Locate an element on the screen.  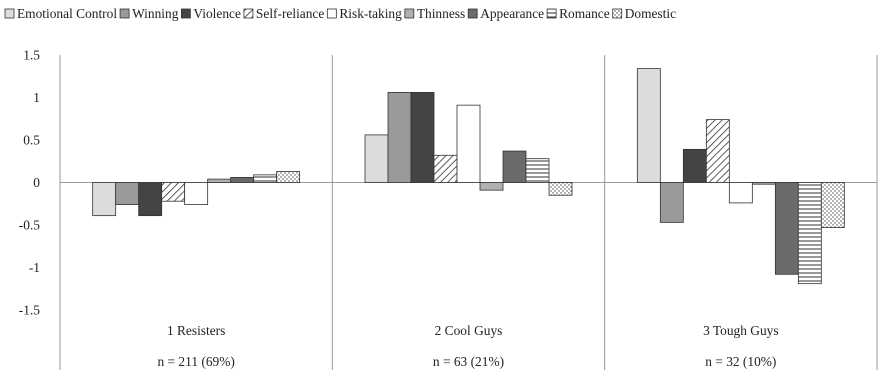
legend-item: Thinness is located at coordinates (434, 13).